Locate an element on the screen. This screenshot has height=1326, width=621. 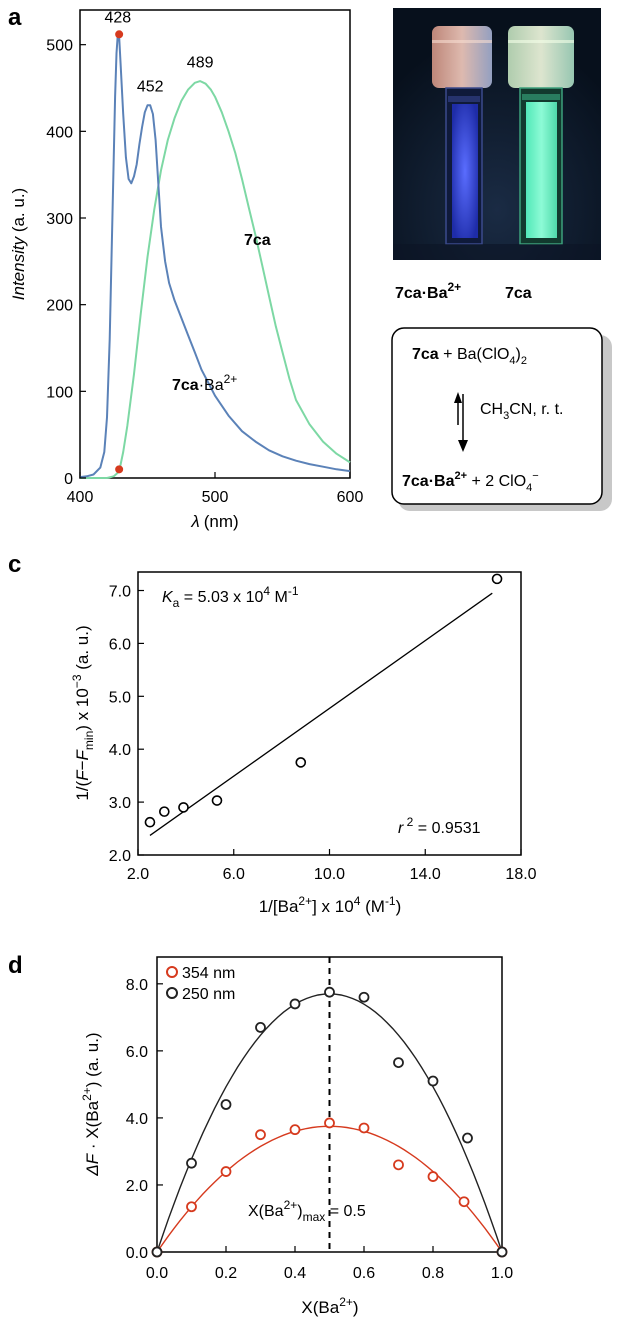
y-tick-label-c-6.0: 6.0 is located at coordinates (120, 644).